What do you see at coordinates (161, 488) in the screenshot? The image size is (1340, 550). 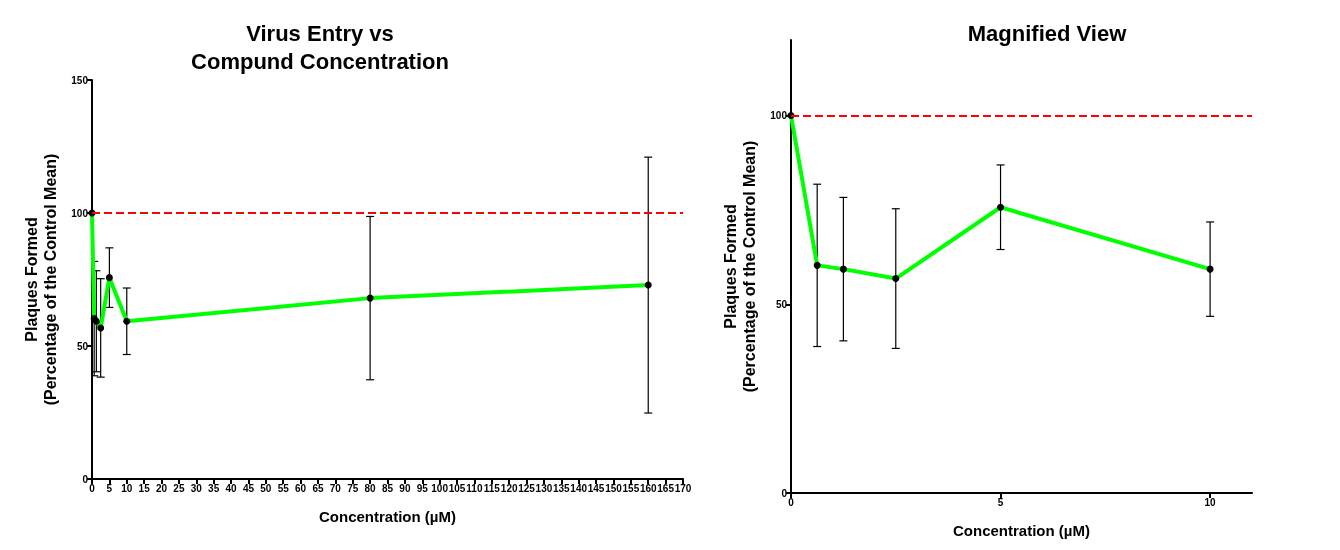 I see `x-tick-label: 20` at bounding box center [161, 488].